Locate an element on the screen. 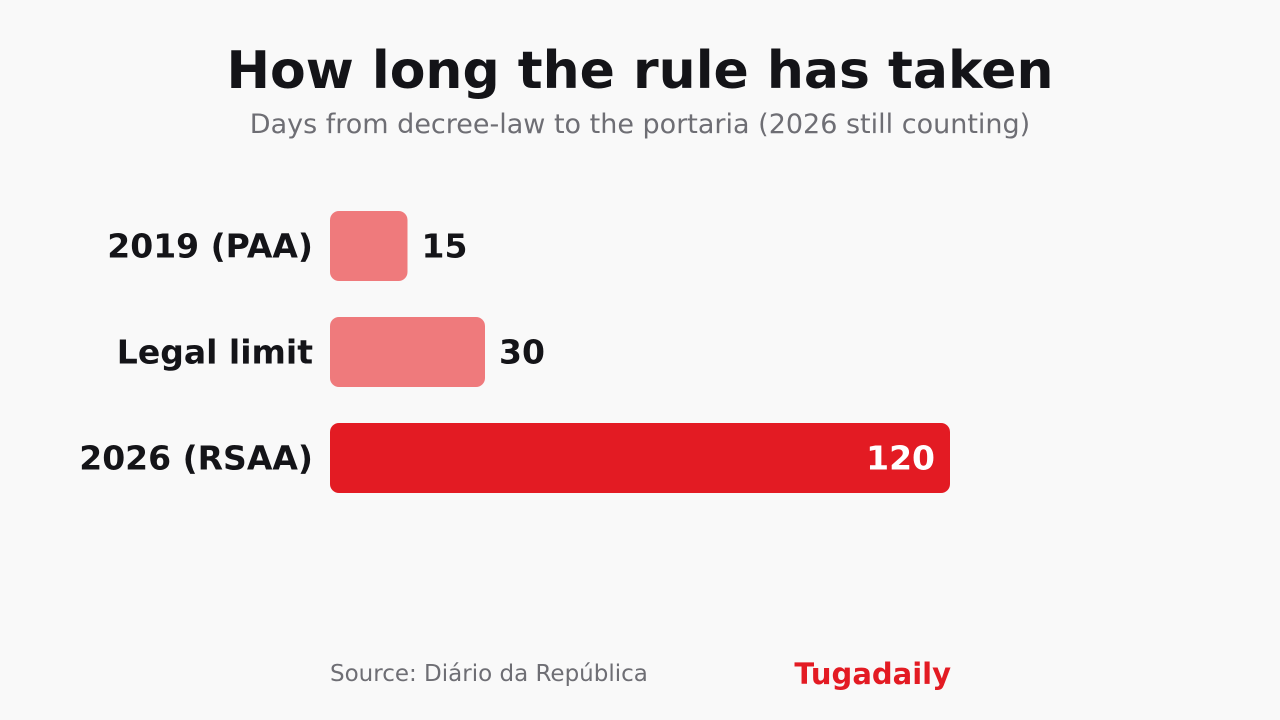 This screenshot has width=1280, height=720. value-label: 30 is located at coordinates (522, 352).